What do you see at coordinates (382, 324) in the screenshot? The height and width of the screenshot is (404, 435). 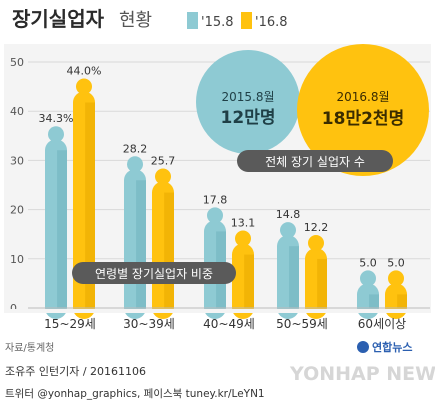 I see `x-tick-label: 60세이상` at bounding box center [382, 324].